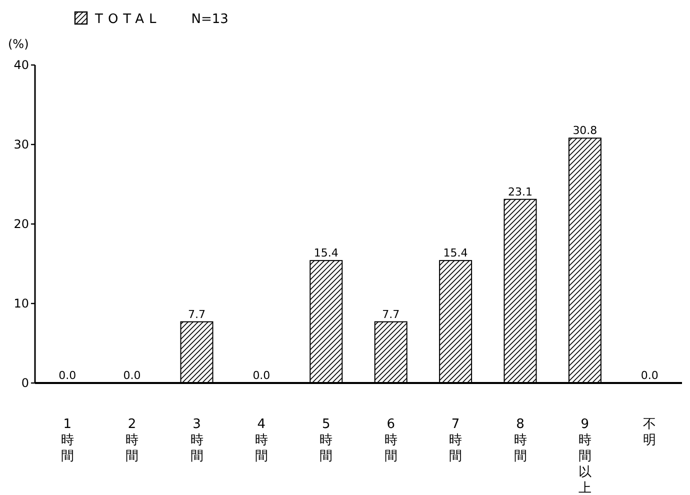 This screenshot has width=690, height=495. I want to click on y-tick-label: 10, so click(21, 303).